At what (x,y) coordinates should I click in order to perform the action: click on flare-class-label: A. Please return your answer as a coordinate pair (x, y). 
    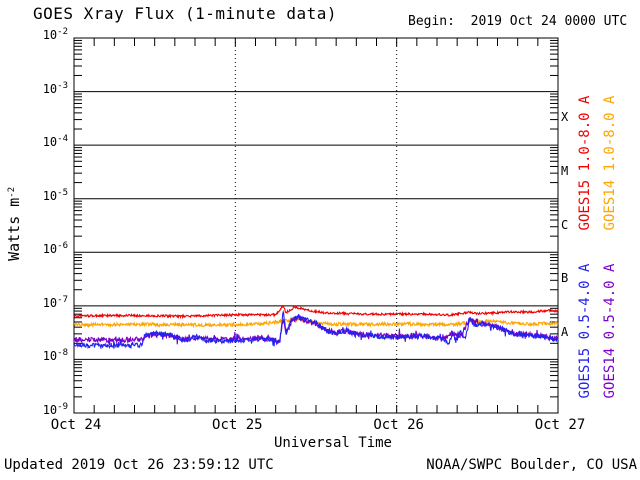
    Looking at the image, I should click on (565, 331).